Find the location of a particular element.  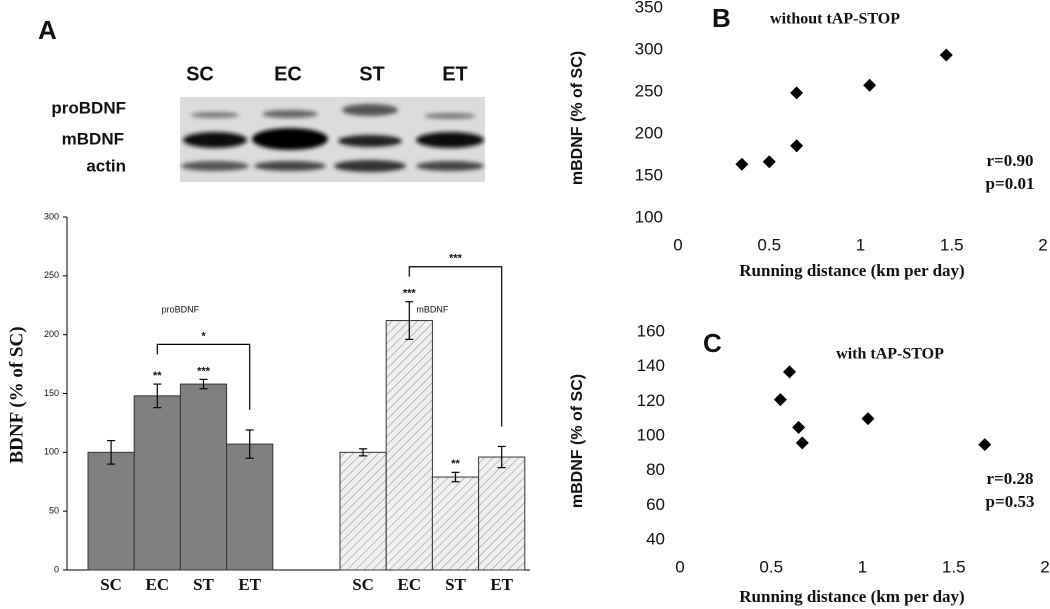

y-tick-label: 160 is located at coordinates (651, 330).